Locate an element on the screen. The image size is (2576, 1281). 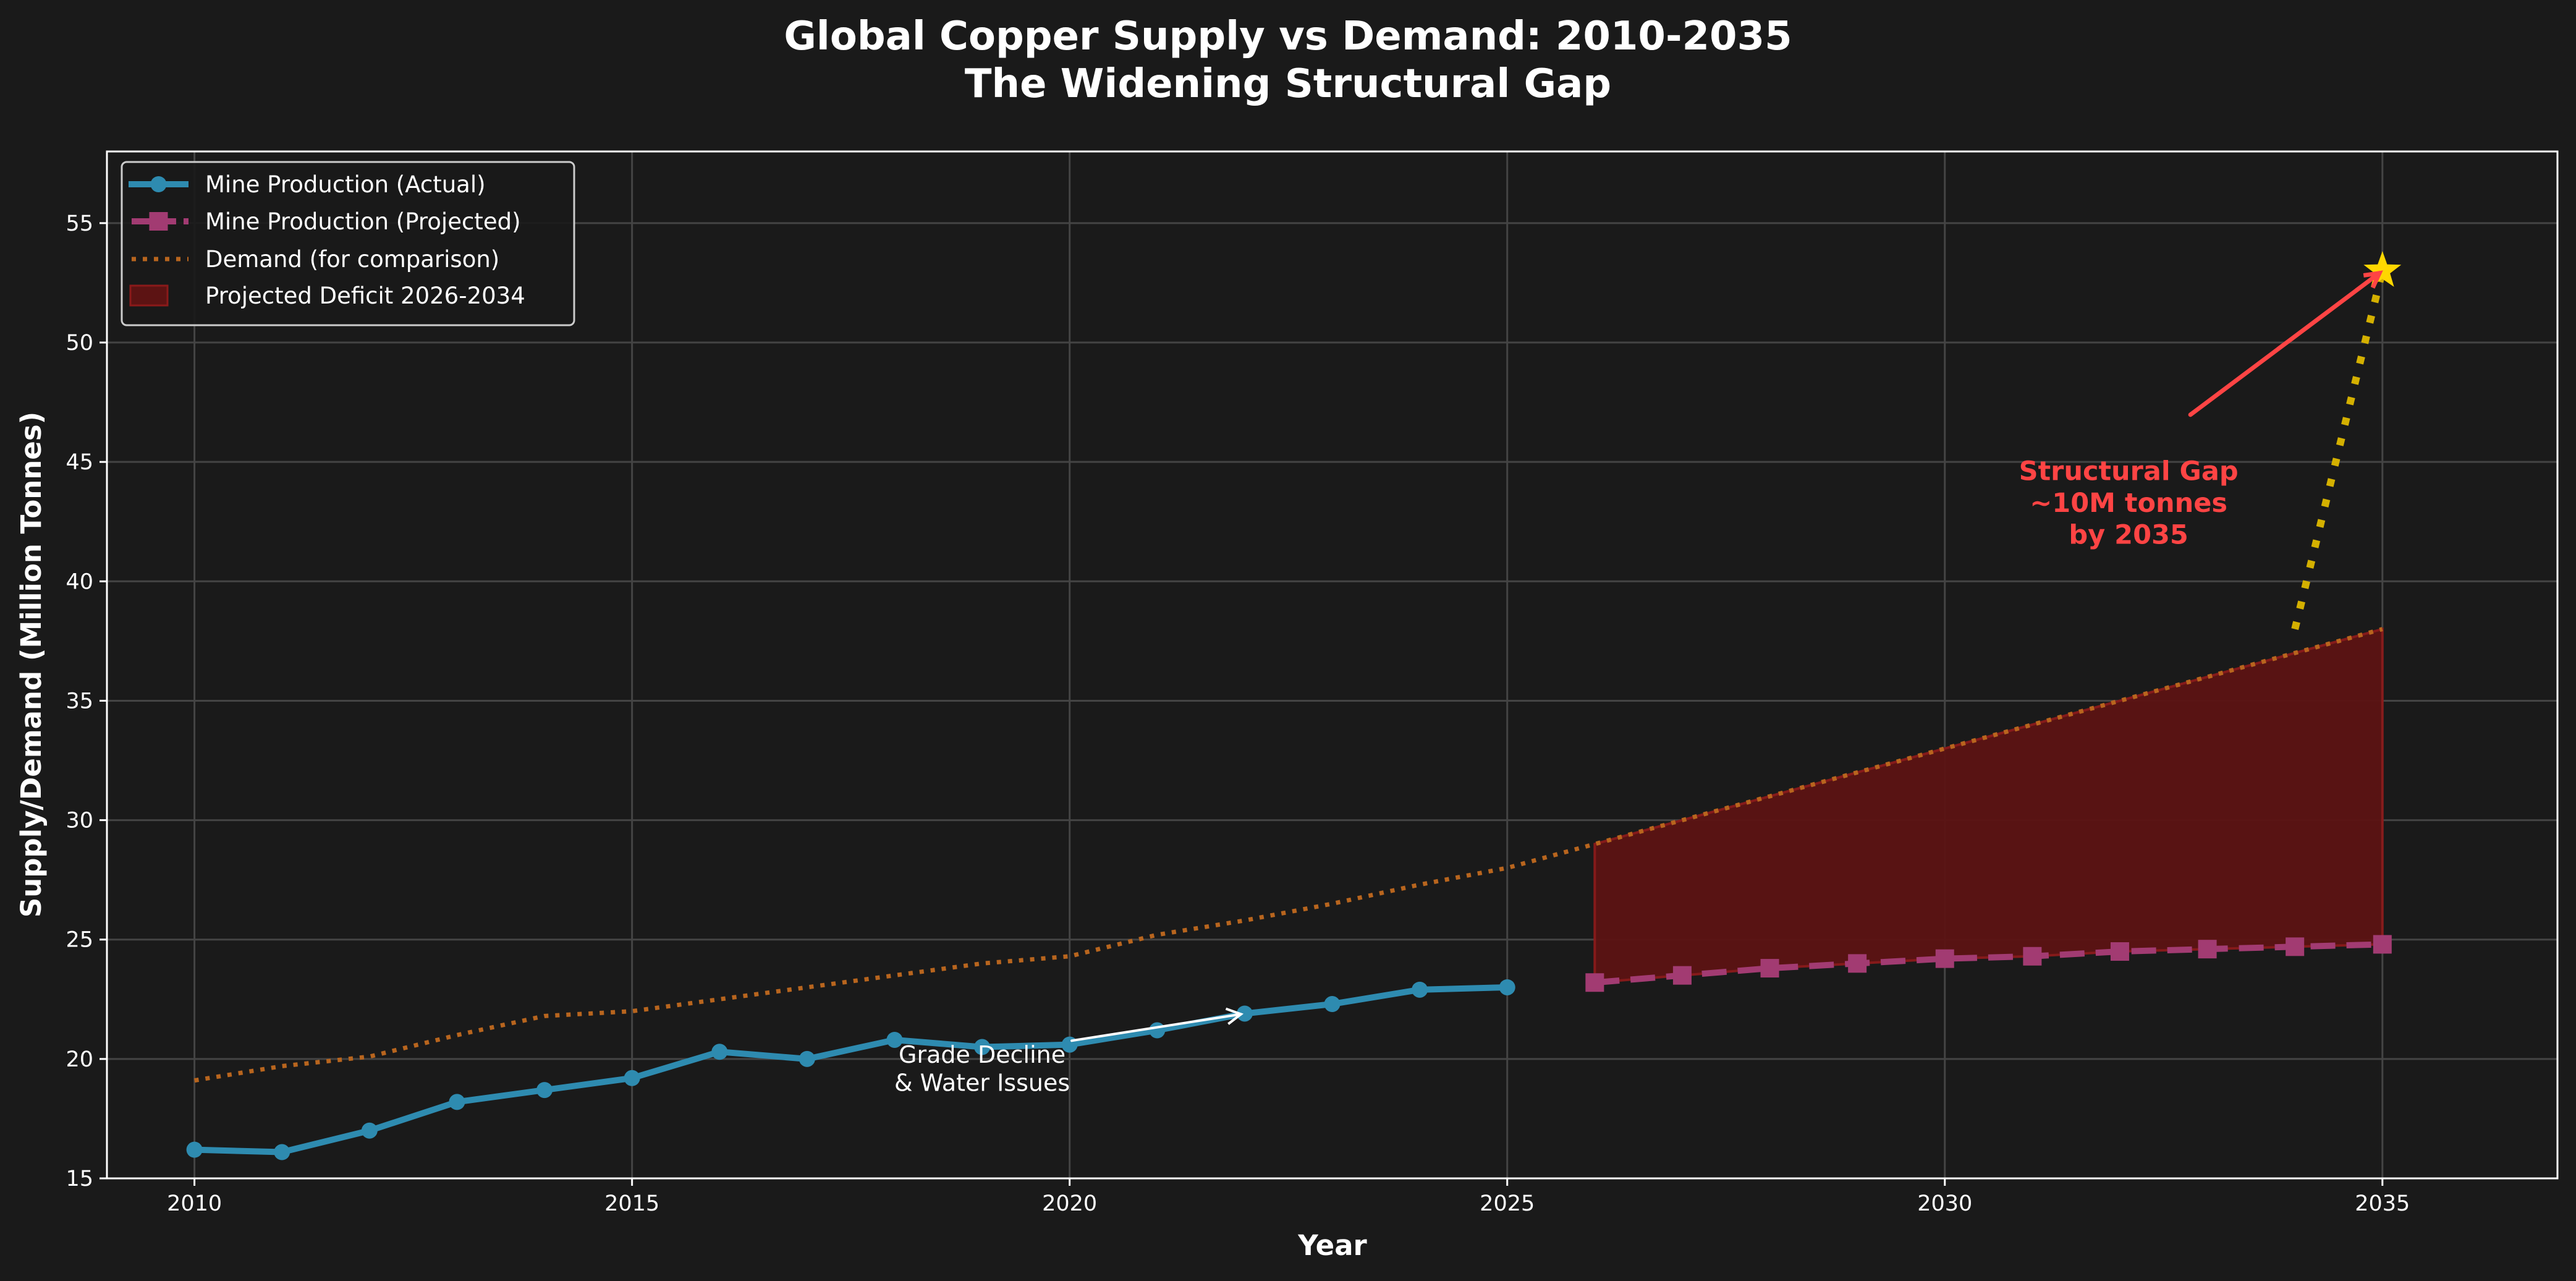
y-tick-label: 50 is located at coordinates (79, 343).